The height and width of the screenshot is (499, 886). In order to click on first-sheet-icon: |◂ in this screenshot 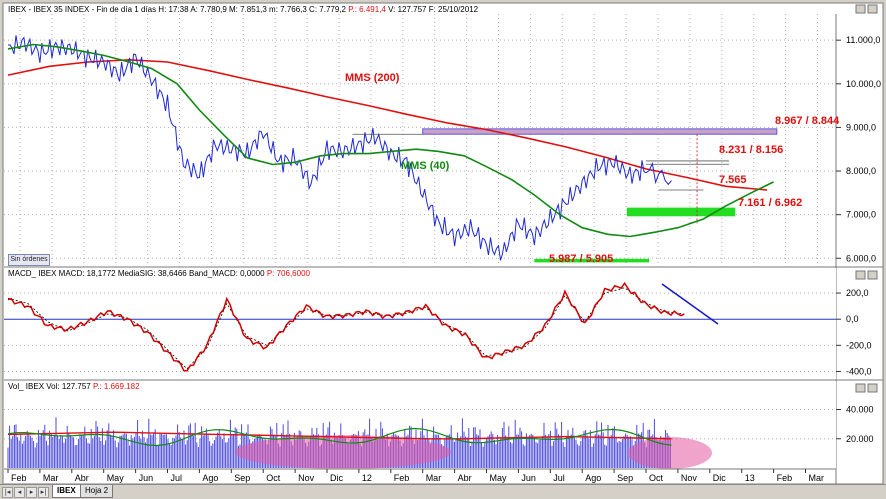, I will do `click(7, 492)`.